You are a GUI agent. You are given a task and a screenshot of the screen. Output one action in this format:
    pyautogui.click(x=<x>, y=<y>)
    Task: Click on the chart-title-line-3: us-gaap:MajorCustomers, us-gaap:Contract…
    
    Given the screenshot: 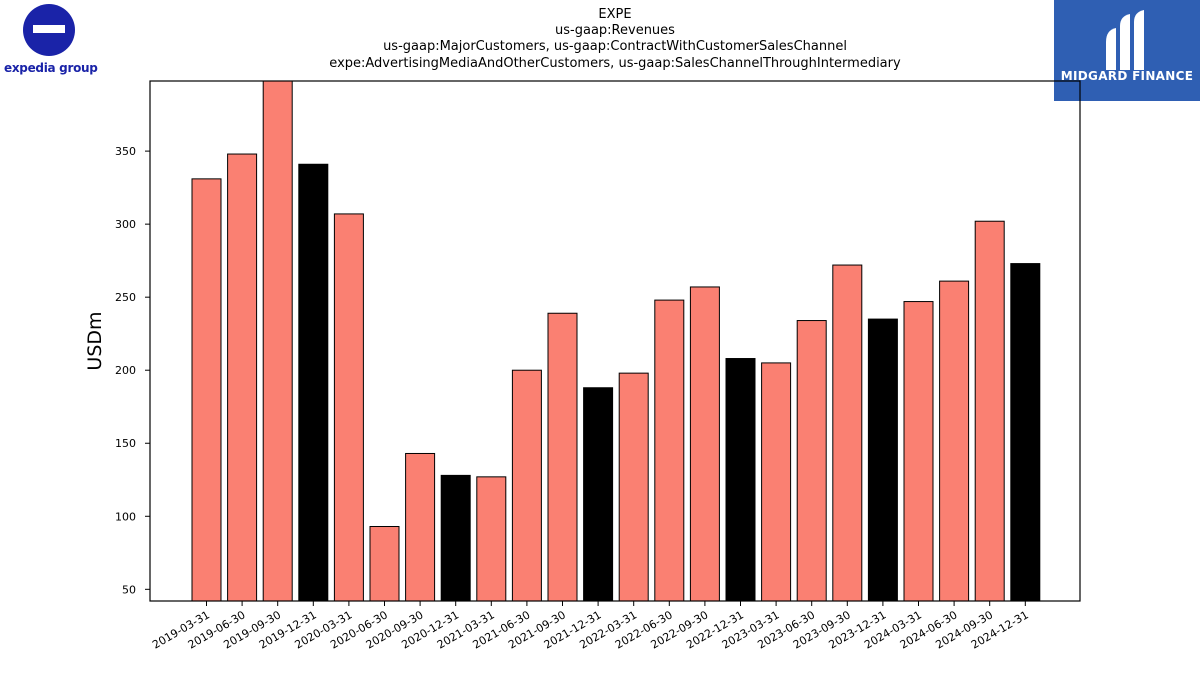 What is the action you would take?
    pyautogui.click(x=615, y=46)
    